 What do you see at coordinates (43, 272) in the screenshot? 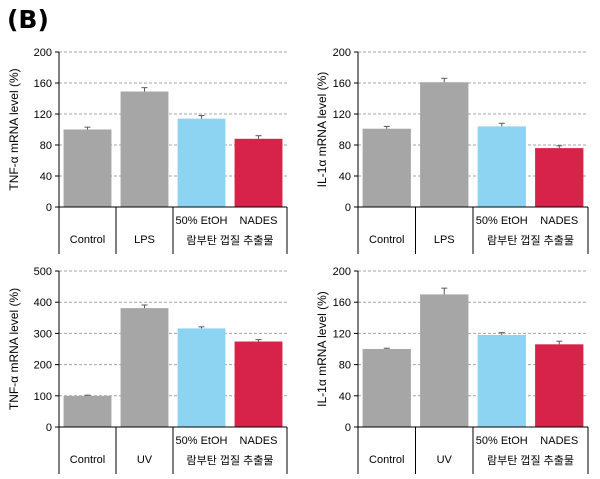
I see `y-tick-label: 500` at bounding box center [43, 272].